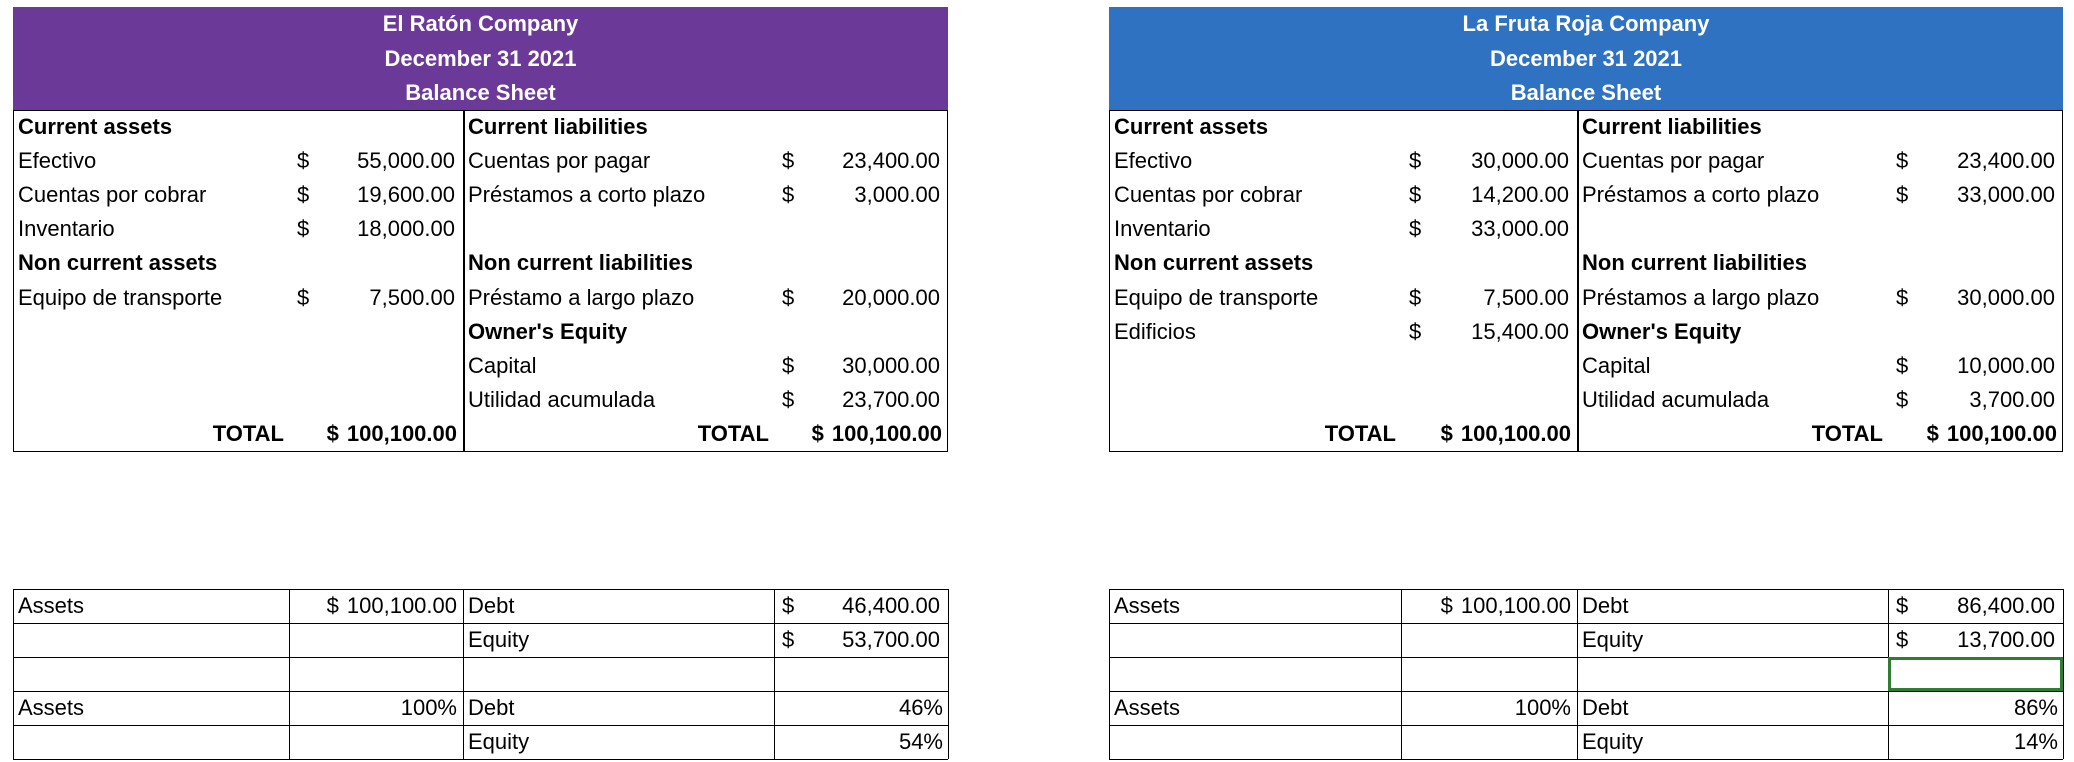  Describe the element at coordinates (2006, 366) in the screenshot. I see `amount: 10,000.00` at that location.